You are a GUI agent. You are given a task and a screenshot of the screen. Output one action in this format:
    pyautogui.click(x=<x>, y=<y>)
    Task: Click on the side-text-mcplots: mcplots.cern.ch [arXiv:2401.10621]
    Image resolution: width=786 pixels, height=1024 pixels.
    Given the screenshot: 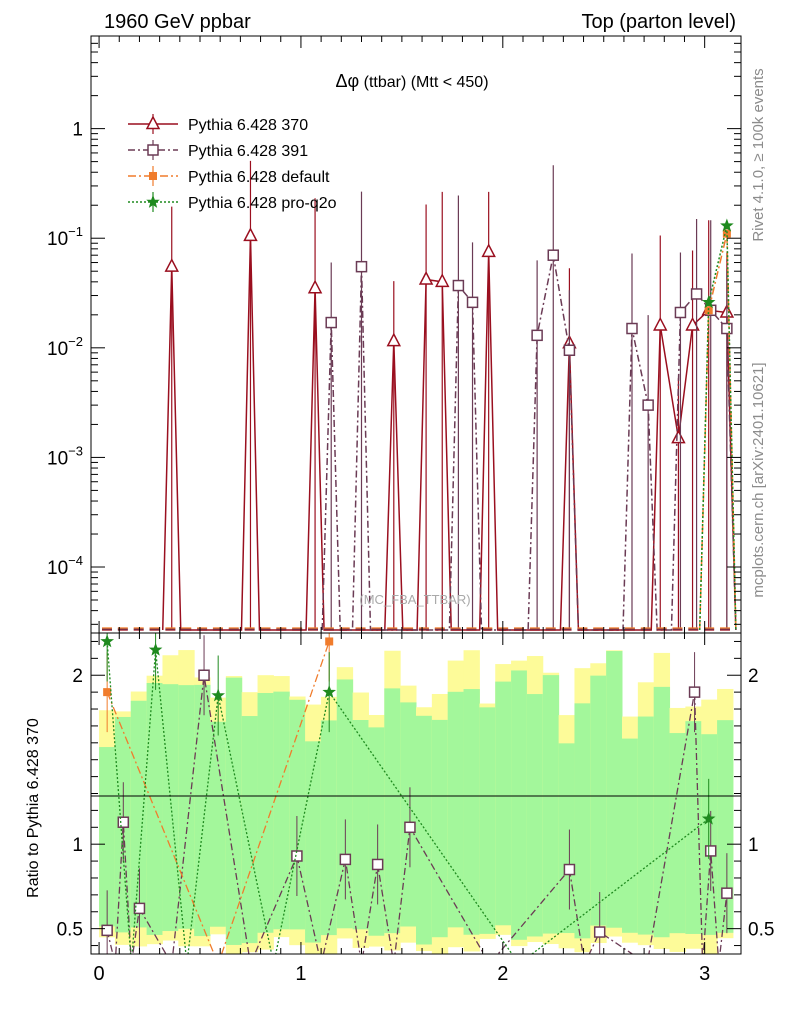 What is the action you would take?
    pyautogui.click(x=758, y=479)
    